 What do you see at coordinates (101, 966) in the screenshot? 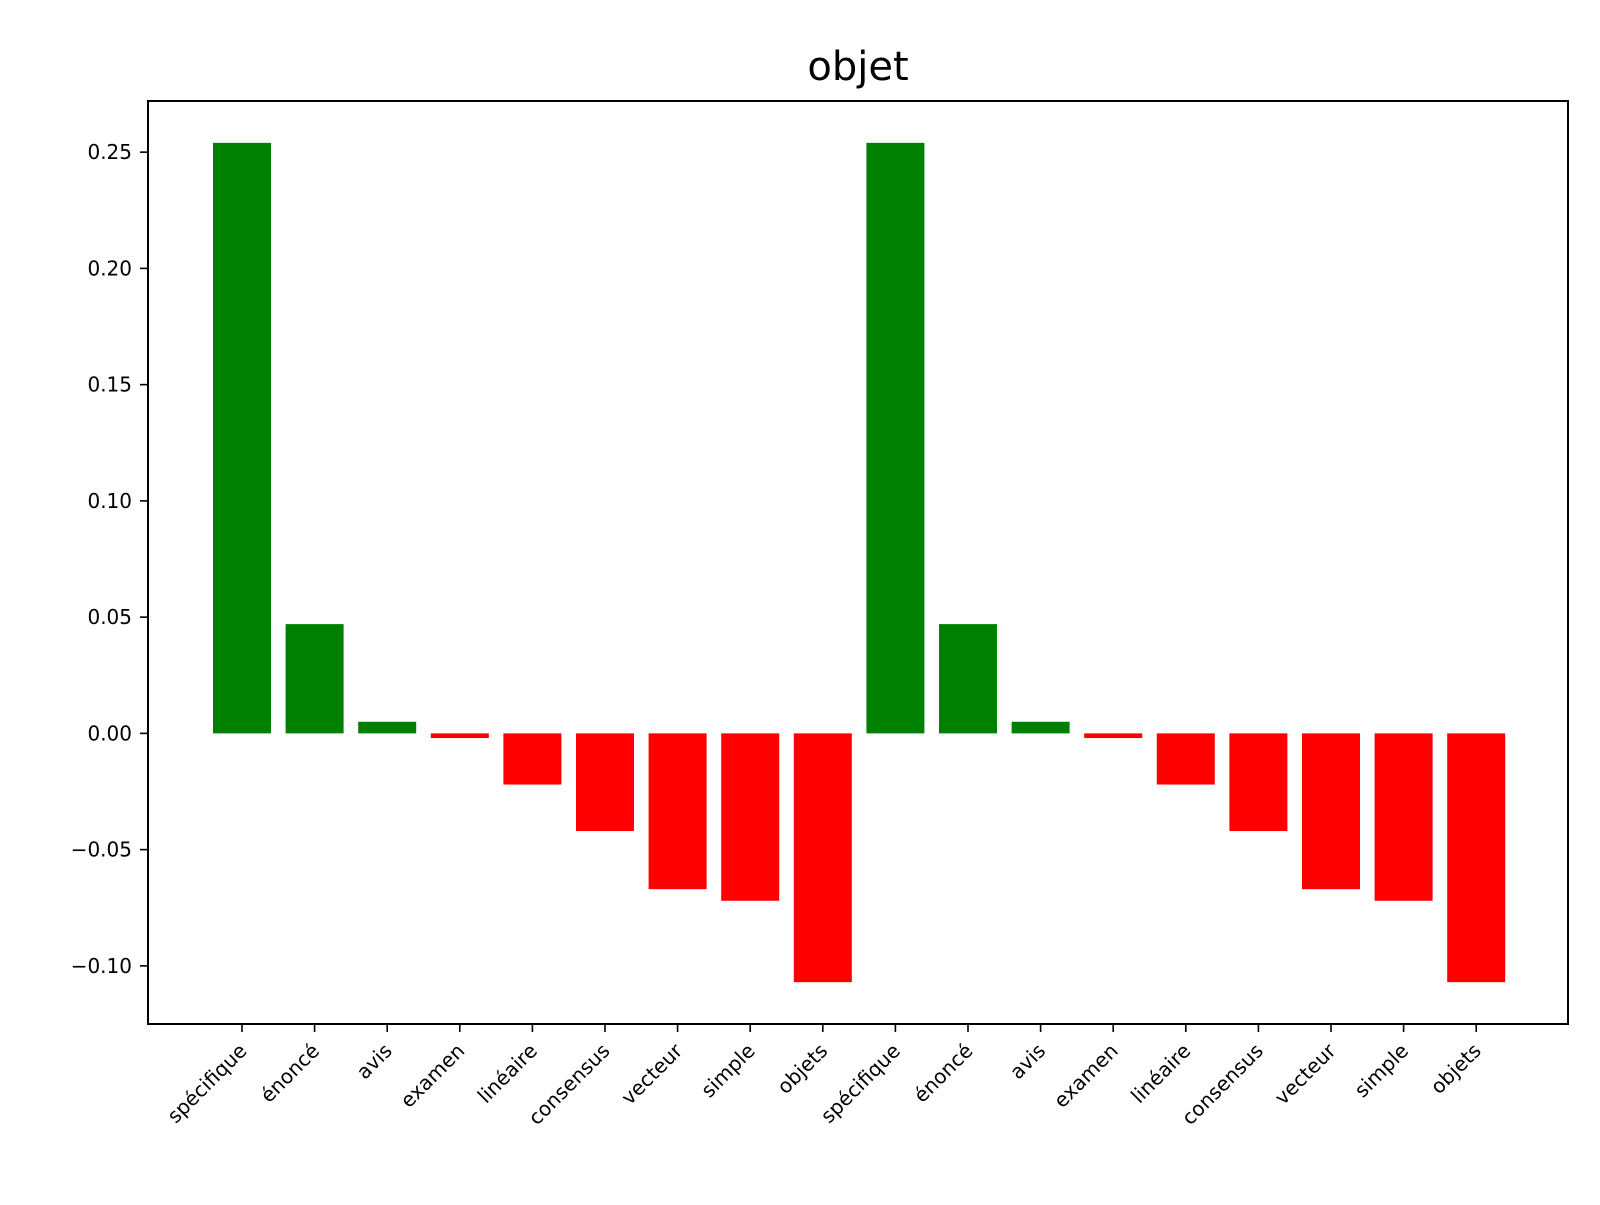
I see `y-tick-label: −0.10` at bounding box center [101, 966].